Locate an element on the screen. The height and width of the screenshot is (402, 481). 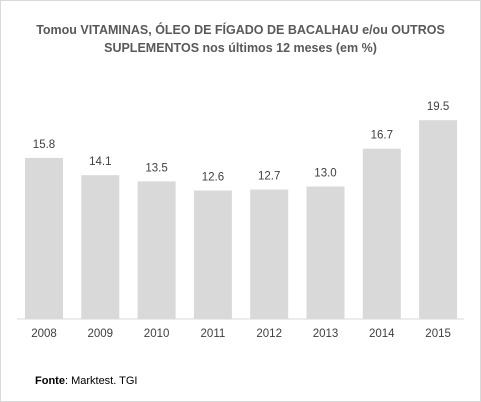
bar-2008 is located at coordinates (44, 238).